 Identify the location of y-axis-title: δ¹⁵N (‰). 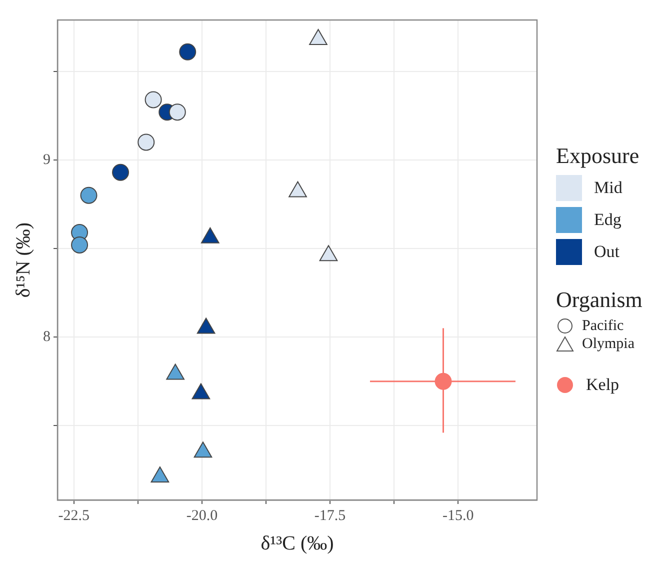
(23, 260).